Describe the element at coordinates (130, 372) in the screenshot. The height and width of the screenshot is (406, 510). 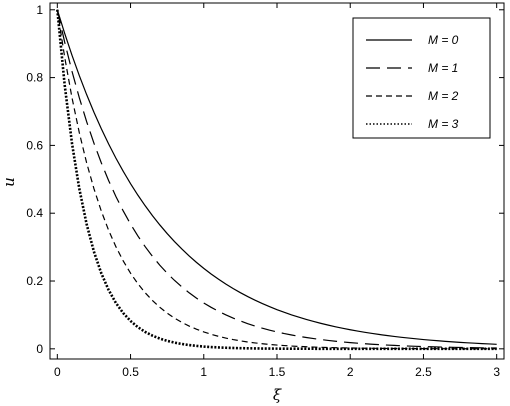
I see `x-tick-label: 0.5` at that location.